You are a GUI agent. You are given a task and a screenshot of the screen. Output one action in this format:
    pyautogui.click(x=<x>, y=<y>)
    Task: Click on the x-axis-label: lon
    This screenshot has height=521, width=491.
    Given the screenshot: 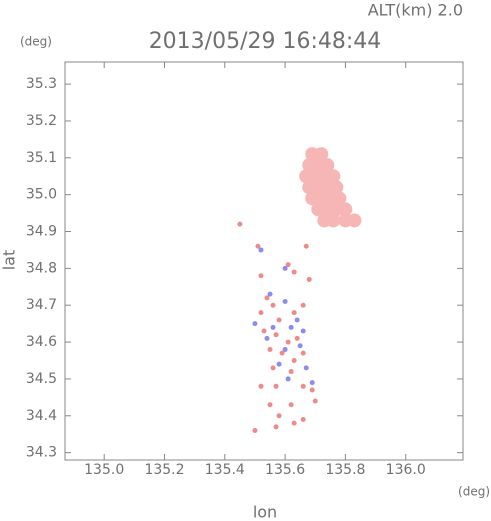 What is the action you would take?
    pyautogui.click(x=265, y=512)
    